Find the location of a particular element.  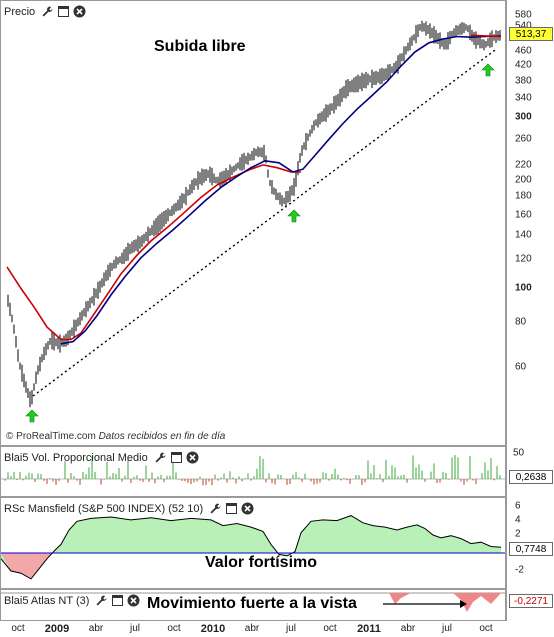

rsc-panel-header: RSc Mansfield (S&P 500 INDEX) (52 10) is located at coordinates (129, 508).